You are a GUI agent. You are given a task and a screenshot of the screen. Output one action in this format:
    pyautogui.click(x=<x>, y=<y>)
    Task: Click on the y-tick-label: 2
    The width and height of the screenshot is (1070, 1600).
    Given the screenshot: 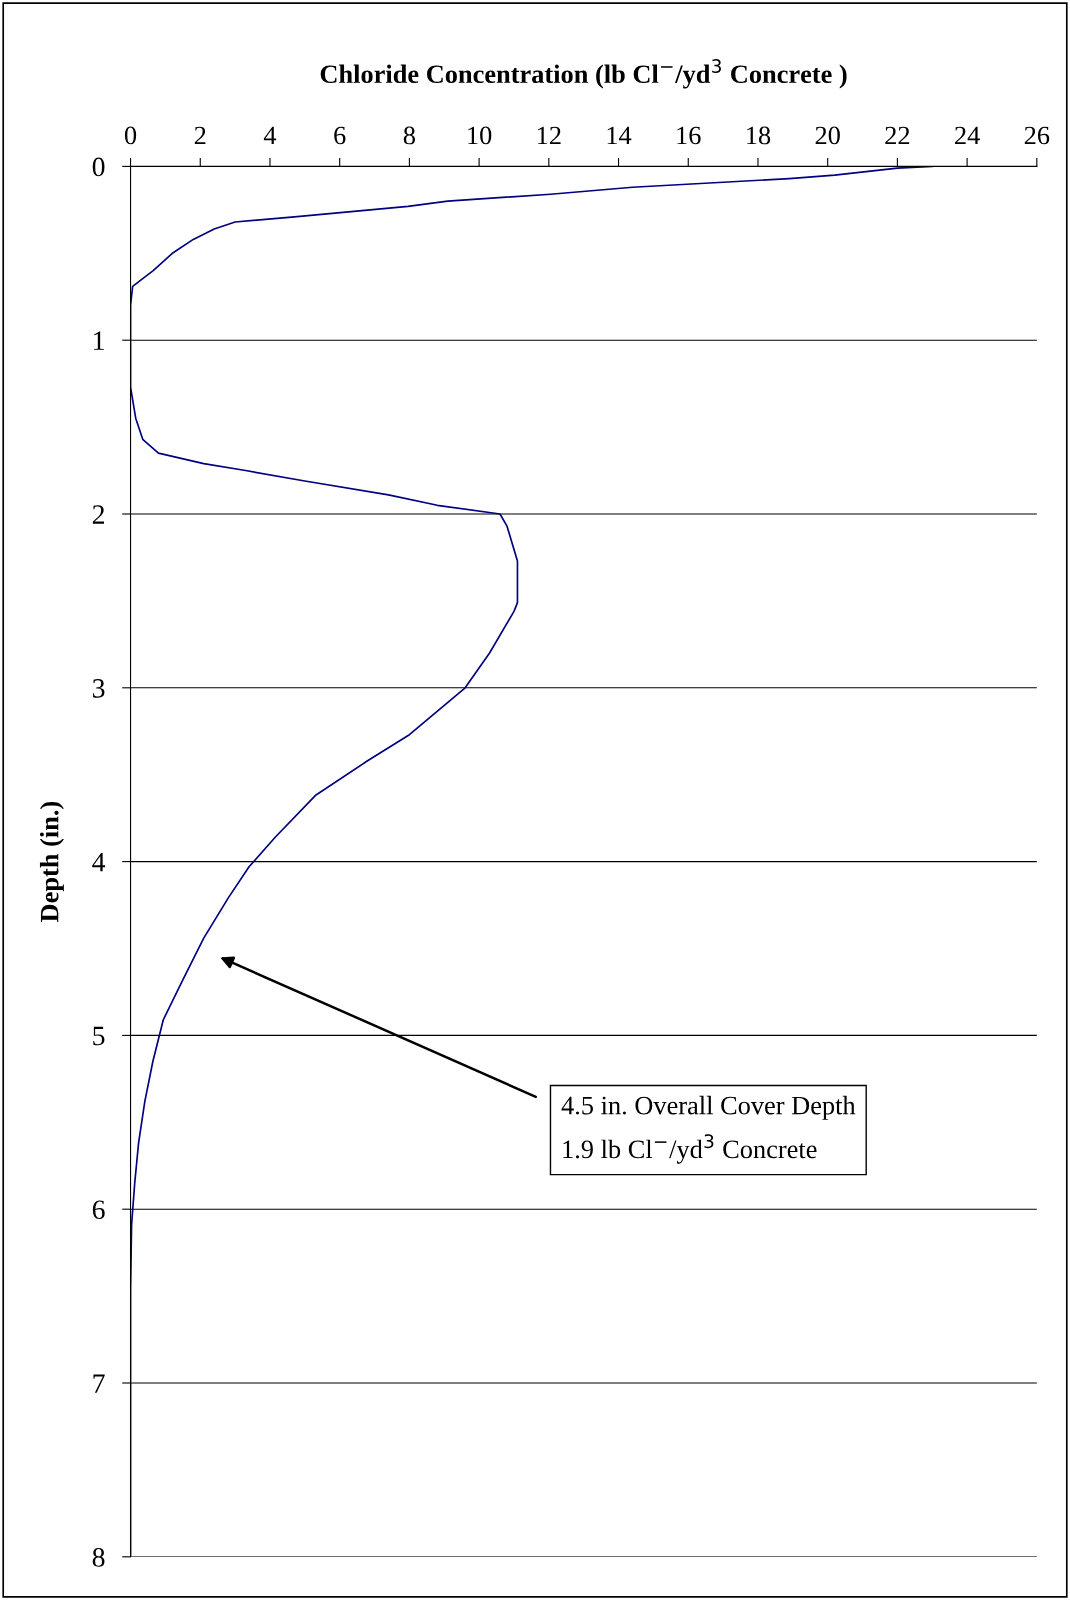 What is the action you would take?
    pyautogui.click(x=98, y=514)
    